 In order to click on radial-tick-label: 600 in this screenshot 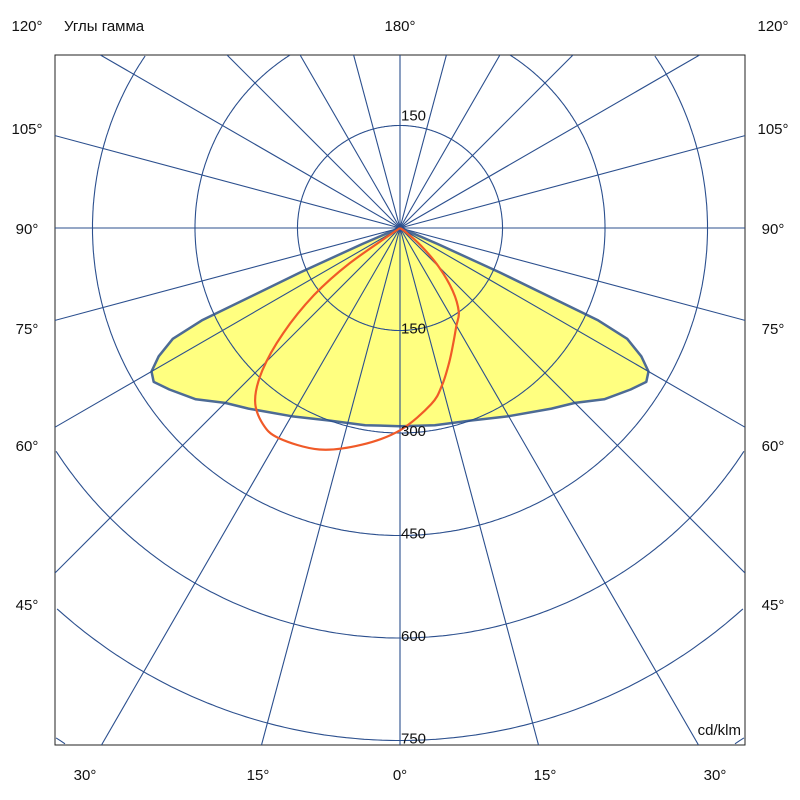, I will do `click(413, 636)`.